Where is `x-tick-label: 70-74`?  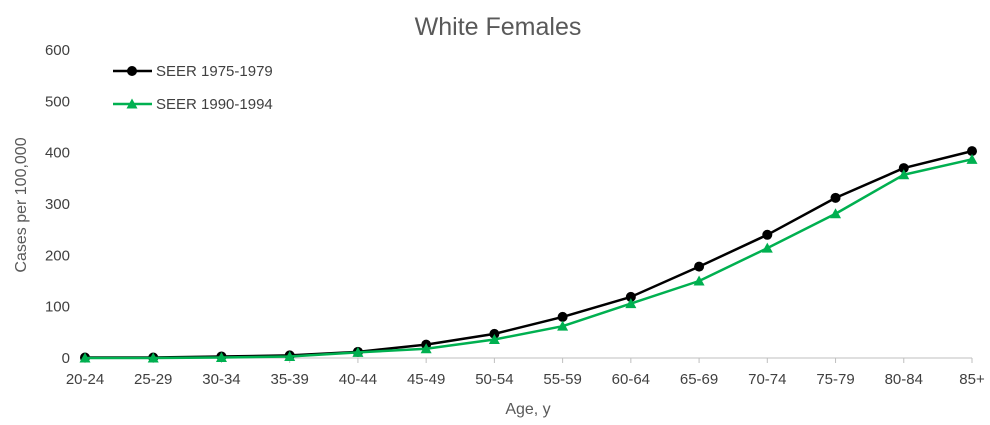 x-tick-label: 70-74 is located at coordinates (767, 379).